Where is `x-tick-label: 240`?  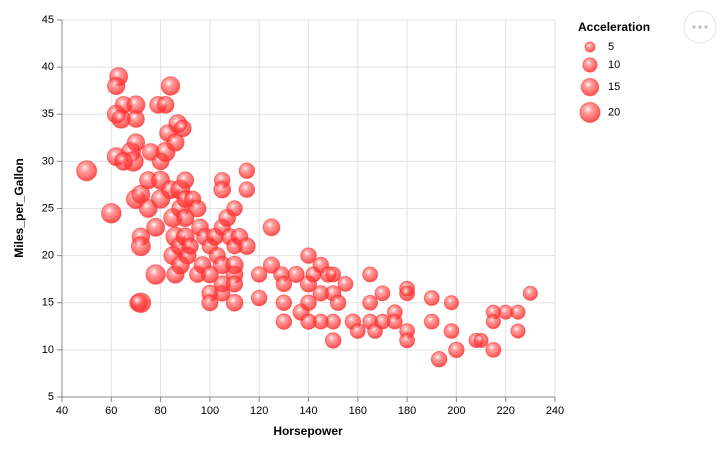
x-tick-label: 240 is located at coordinates (555, 411).